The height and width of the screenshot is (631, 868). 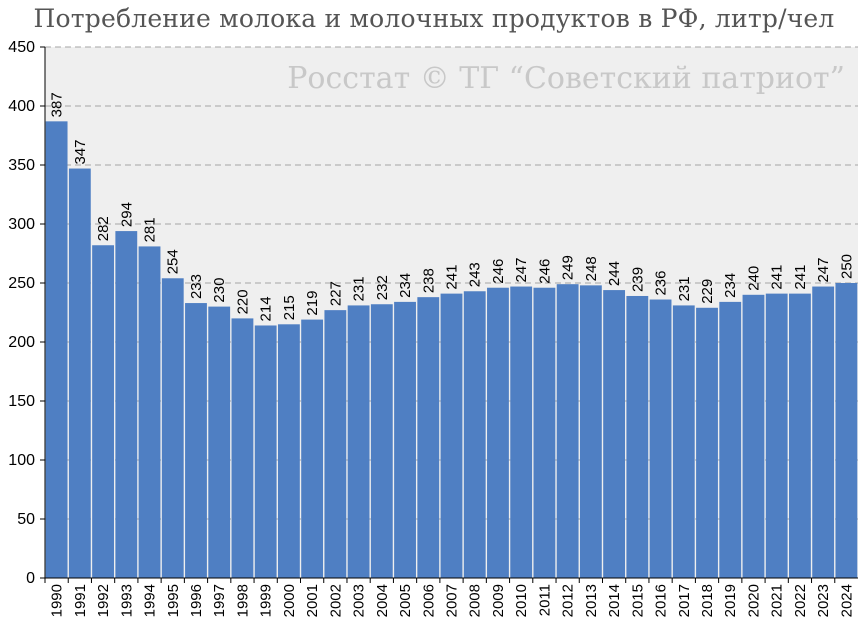 I want to click on bar-1998, so click(x=242, y=448).